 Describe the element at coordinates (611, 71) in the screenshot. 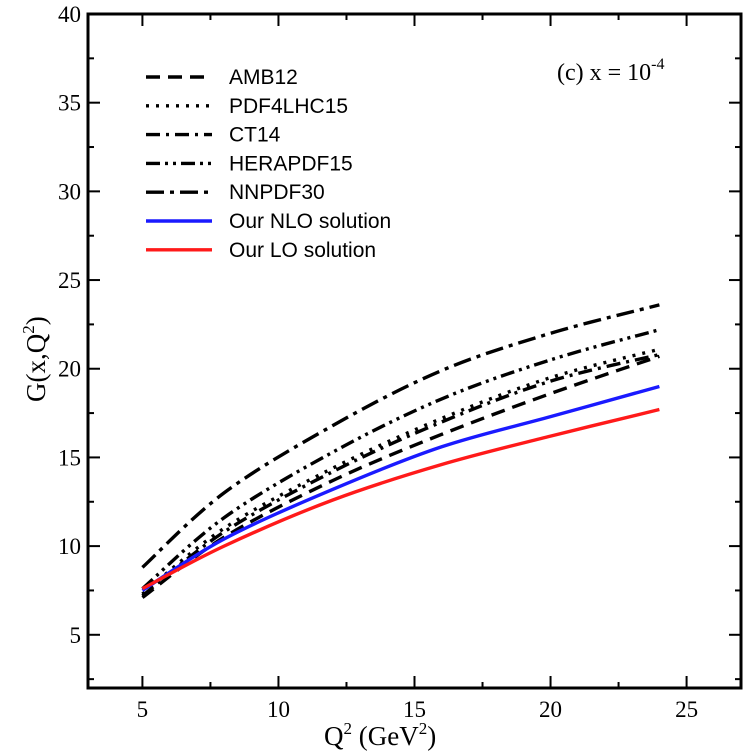

I see `annotation: (c) x = 10-4` at that location.